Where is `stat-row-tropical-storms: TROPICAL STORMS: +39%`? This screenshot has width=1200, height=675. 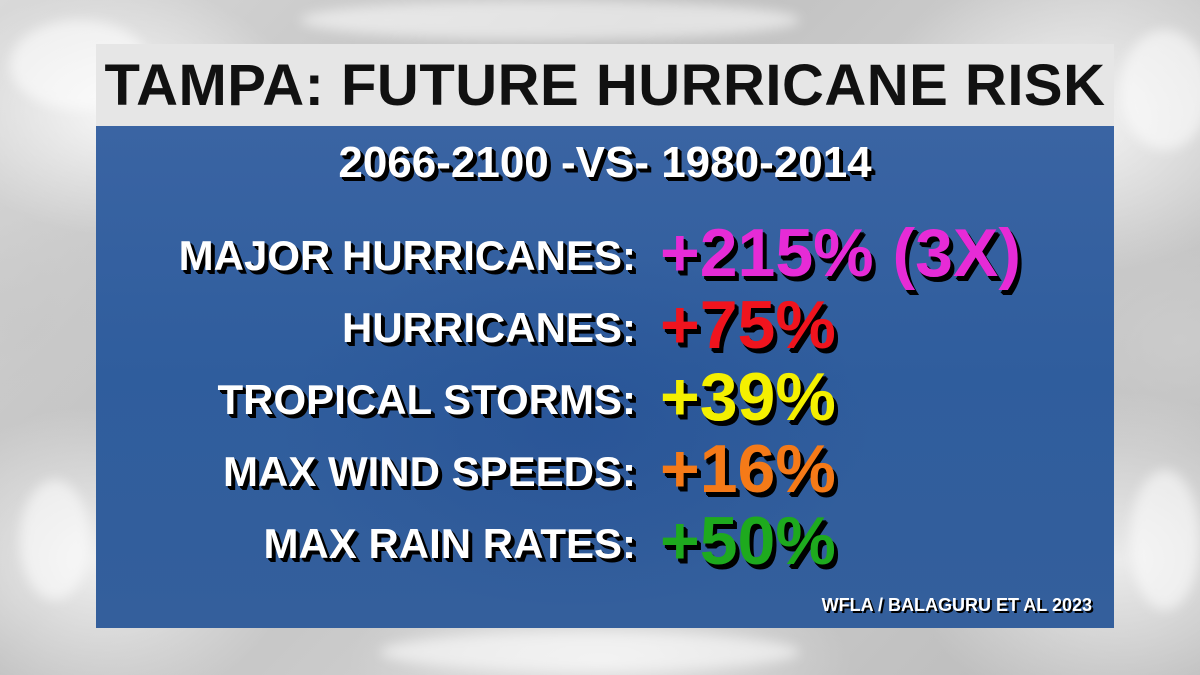 stat-row-tropical-storms: TROPICAL STORMS: +39% is located at coordinates (605, 397).